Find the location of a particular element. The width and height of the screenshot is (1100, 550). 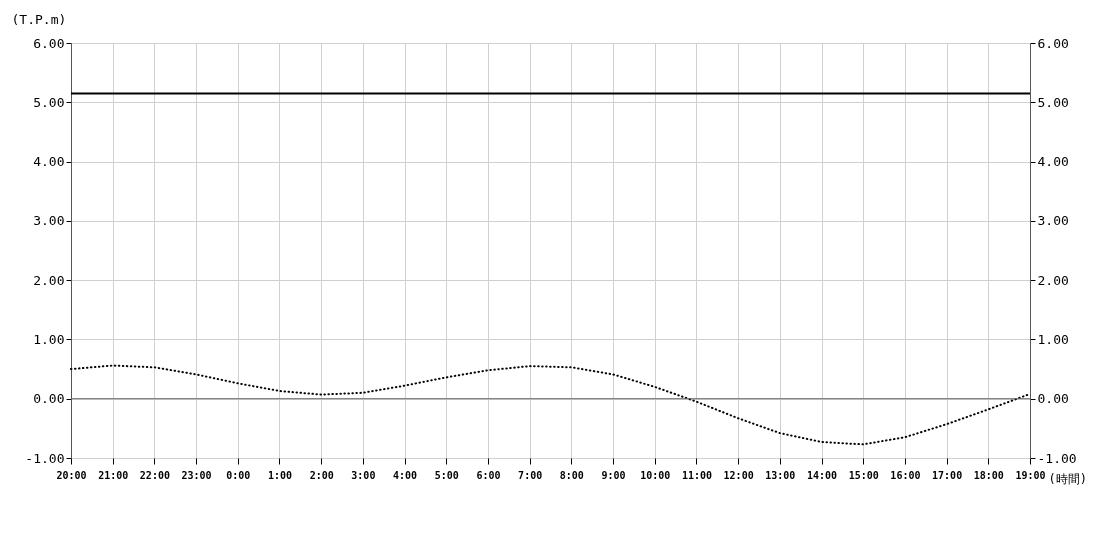

y-tick-label: 4.00 is located at coordinates (49, 162).